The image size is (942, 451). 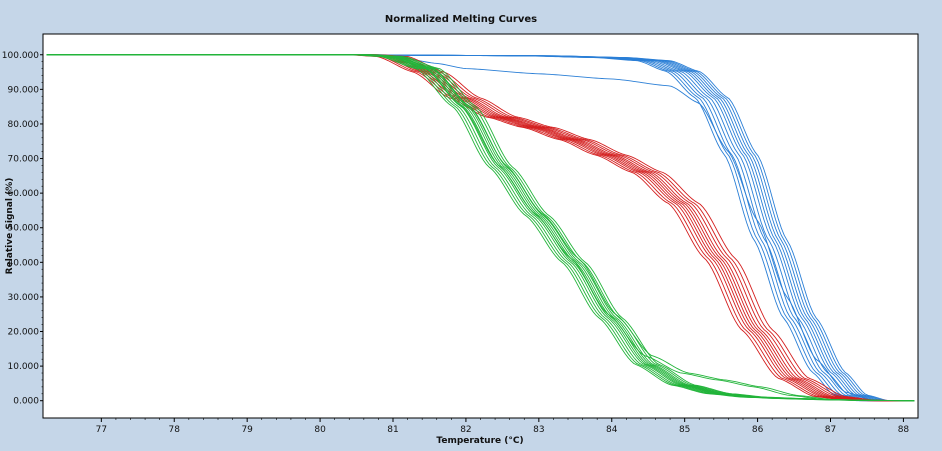 I want to click on y-tick-label: 30.000, so click(x=24, y=298).